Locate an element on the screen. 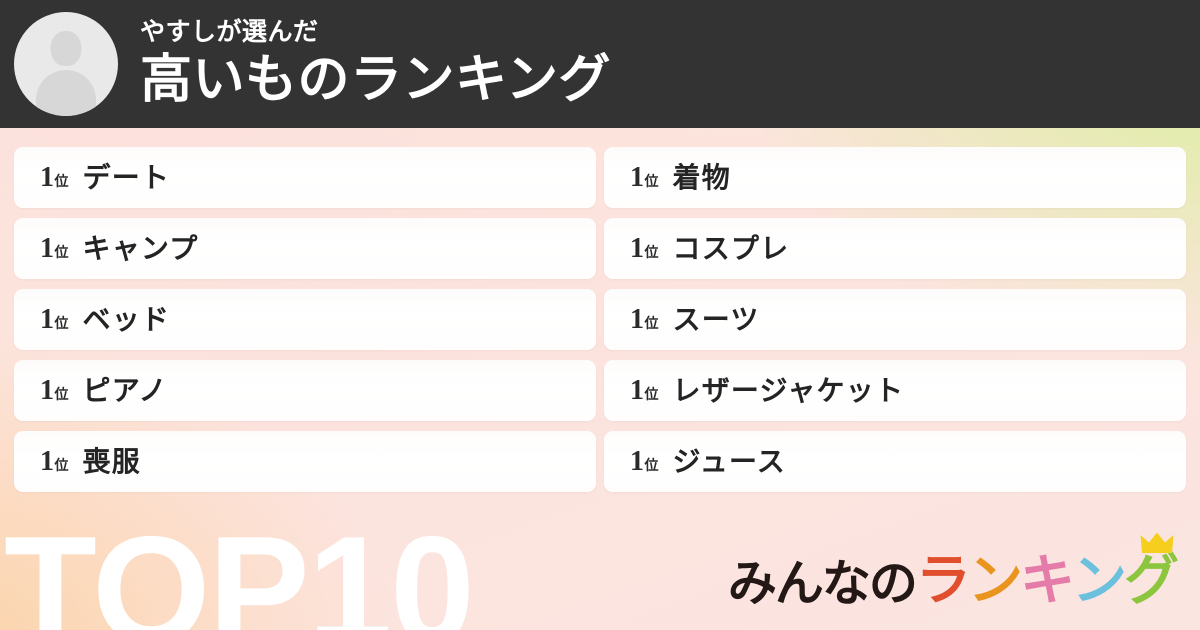 Image resolution: width=1200 pixels, height=630 pixels. list-item-label: 着物 is located at coordinates (701, 177).